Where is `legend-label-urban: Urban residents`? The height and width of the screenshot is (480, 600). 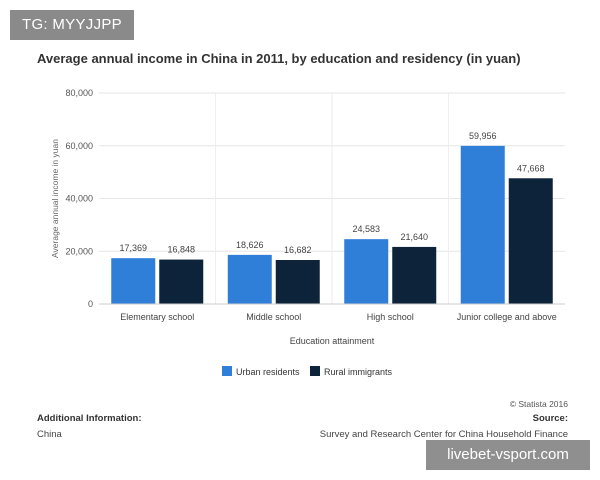 legend-label-urban: Urban residents is located at coordinates (268, 372).